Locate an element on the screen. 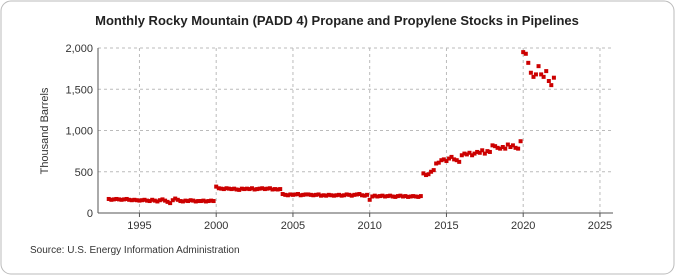 This screenshot has height=280, width=675. x-tick-label: 2010 is located at coordinates (369, 226).